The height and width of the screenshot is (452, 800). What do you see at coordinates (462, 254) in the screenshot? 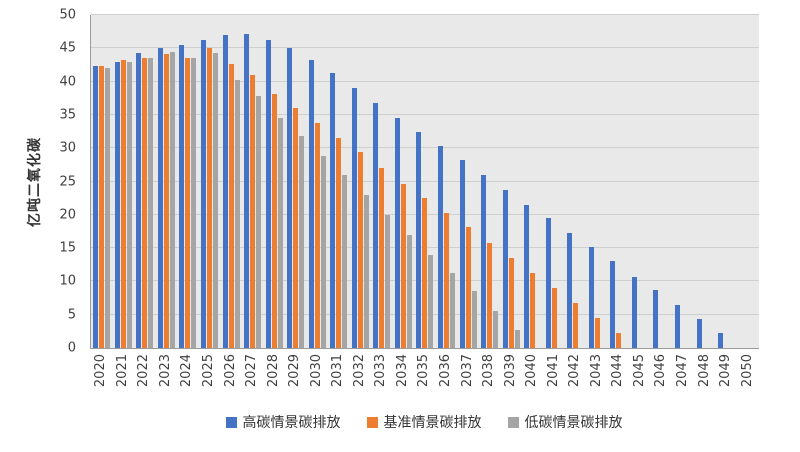
I see `bar-high-2037` at bounding box center [462, 254].